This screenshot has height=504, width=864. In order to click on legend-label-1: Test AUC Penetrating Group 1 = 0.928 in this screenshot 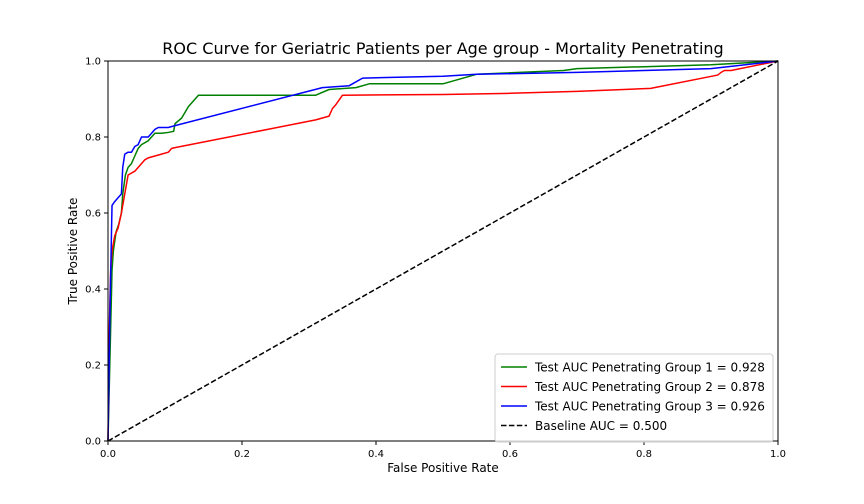, I will do `click(649, 368)`.